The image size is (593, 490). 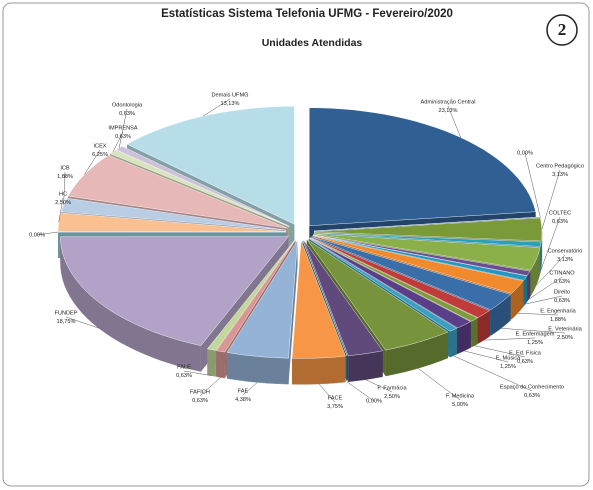 What do you see at coordinates (460, 405) in the screenshot?
I see `value-label: 5,00%` at bounding box center [460, 405].